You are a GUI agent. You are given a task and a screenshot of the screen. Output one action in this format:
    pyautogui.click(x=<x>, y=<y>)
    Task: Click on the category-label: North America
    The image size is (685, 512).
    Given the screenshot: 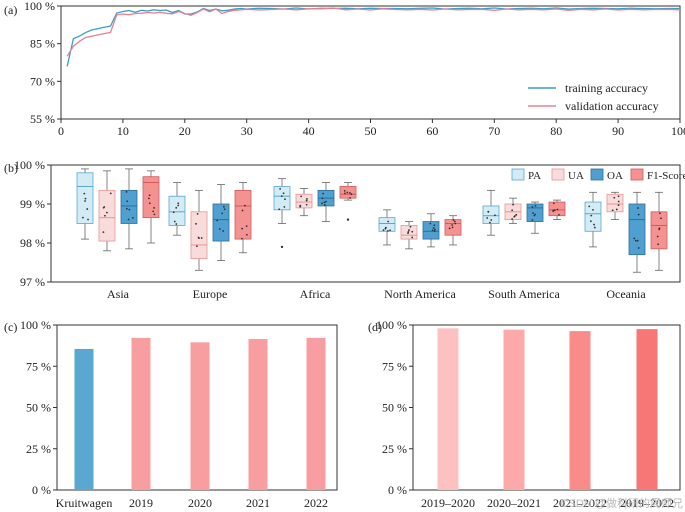 What is the action you would take?
    pyautogui.click(x=420, y=294)
    